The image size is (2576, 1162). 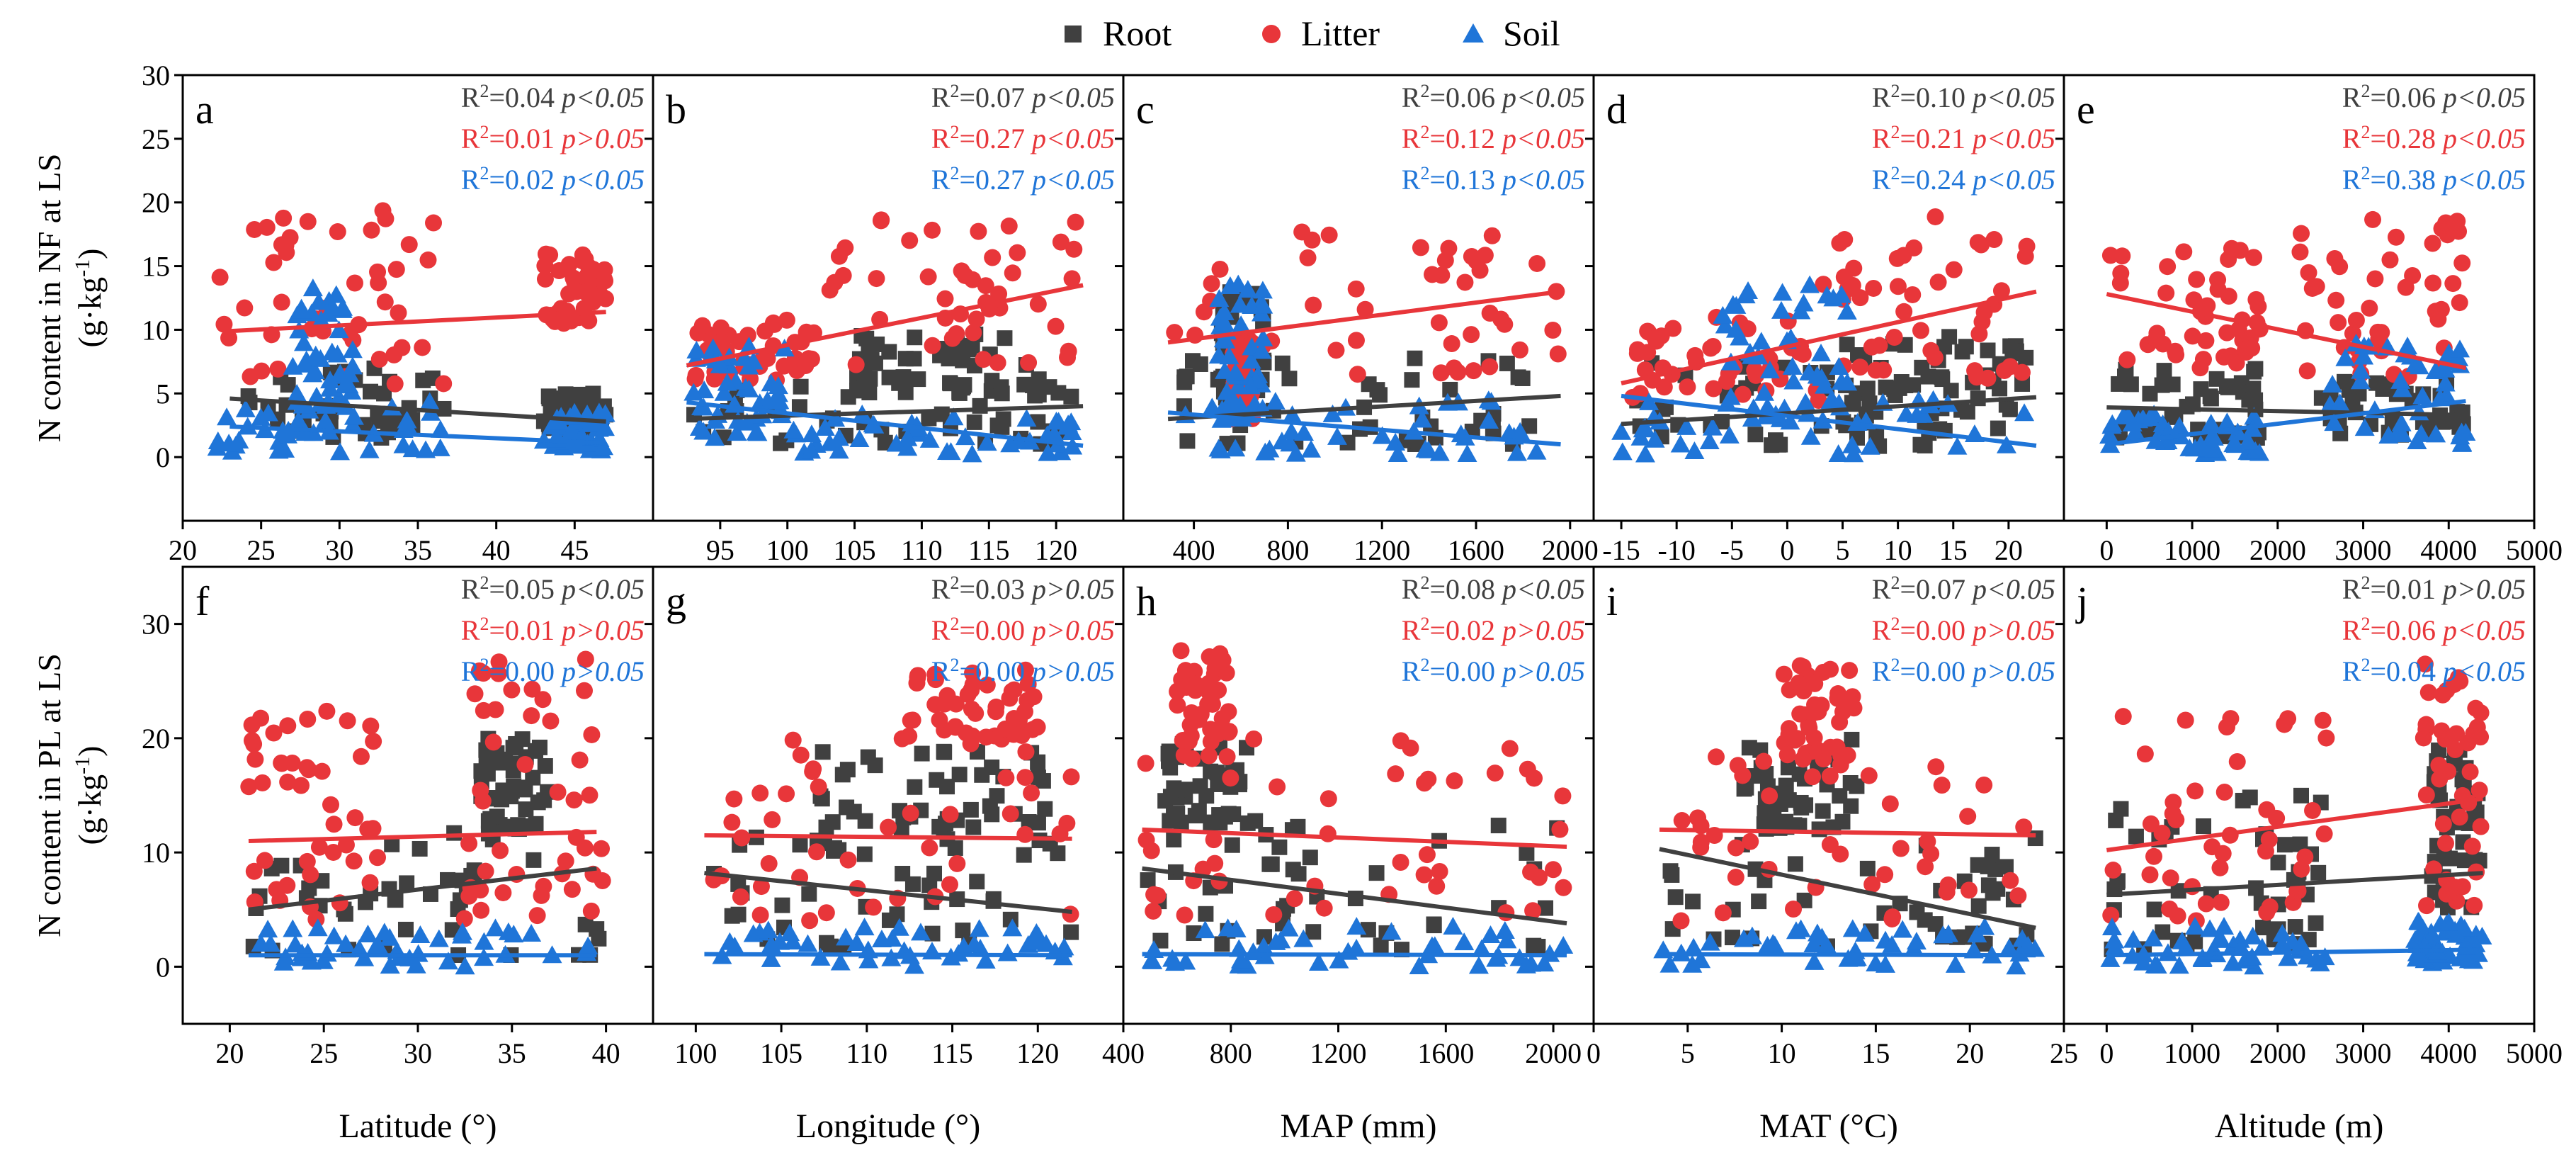 What do you see at coordinates (1073, 34) in the screenshot?
I see `legend-marker-root` at bounding box center [1073, 34].